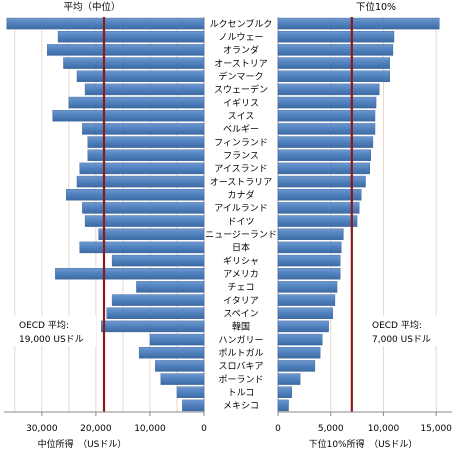  Describe the element at coordinates (241, 327) in the screenshot. I see `country-label: 韓国` at that location.